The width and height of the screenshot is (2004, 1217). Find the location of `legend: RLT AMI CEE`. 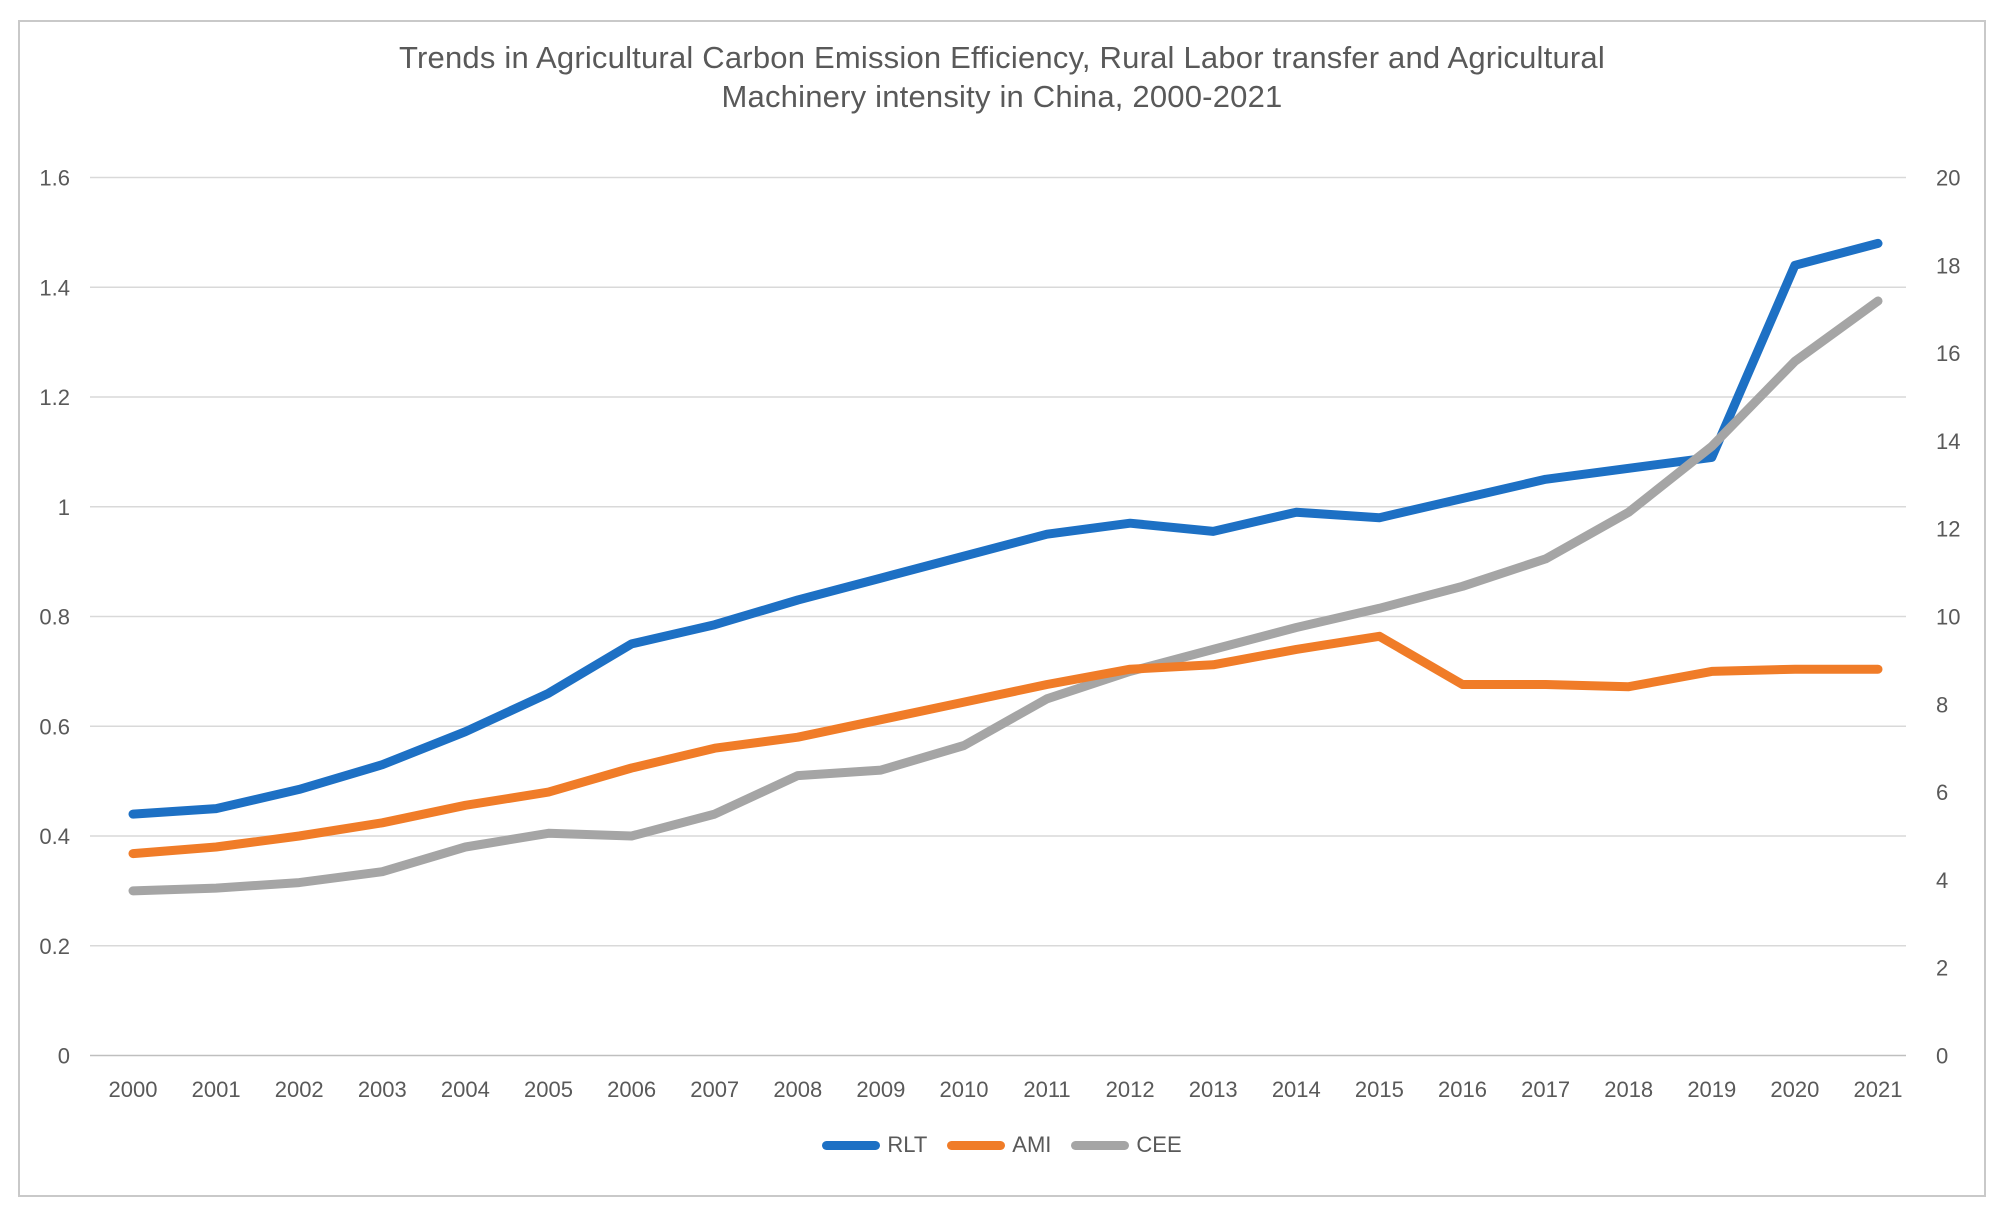

legend: RLT AMI CEE is located at coordinates (1002, 1145).